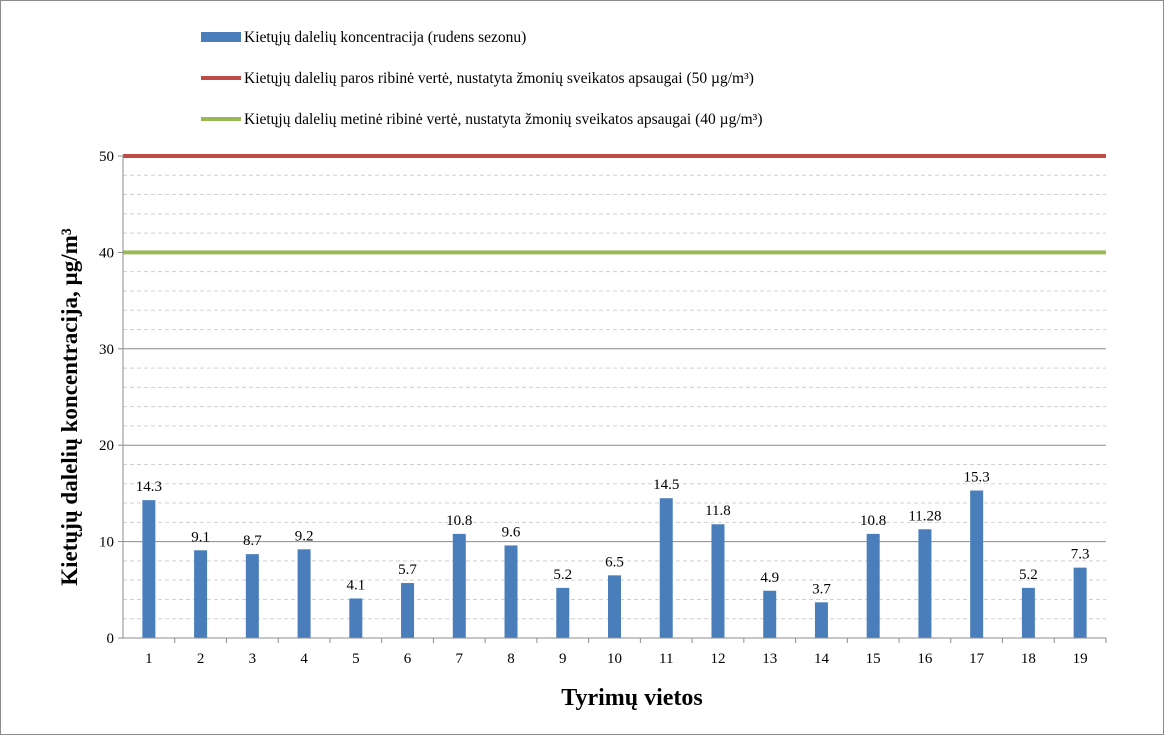 The height and width of the screenshot is (736, 1164). What do you see at coordinates (614, 659) in the screenshot?
I see `x-tick-label: 10` at bounding box center [614, 659].